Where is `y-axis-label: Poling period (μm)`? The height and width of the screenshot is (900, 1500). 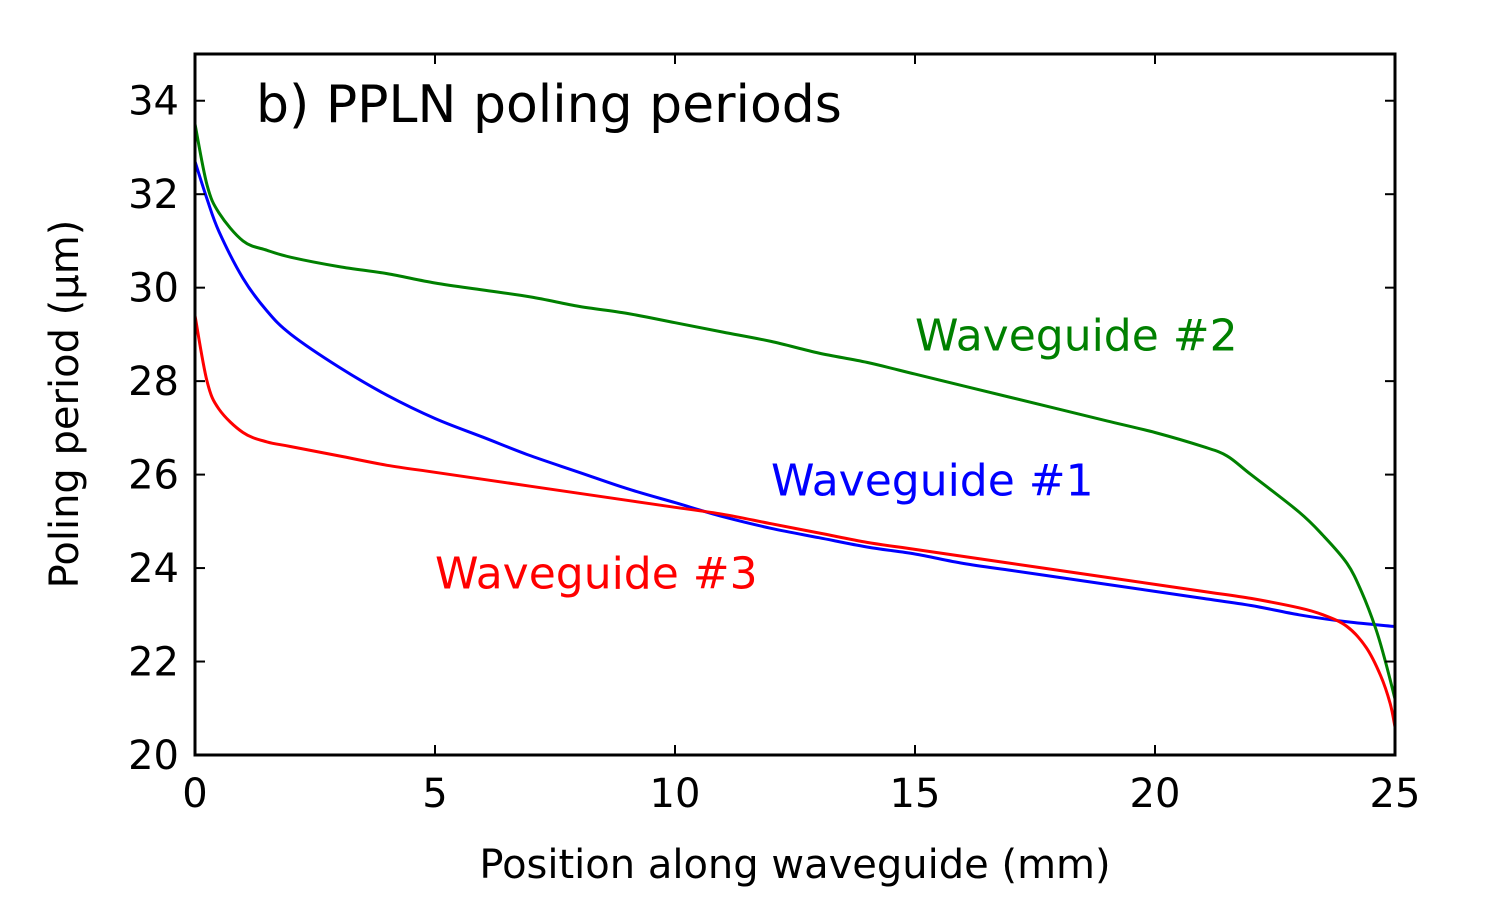
y-axis-label: Poling period (μm) is located at coordinates (65, 404).